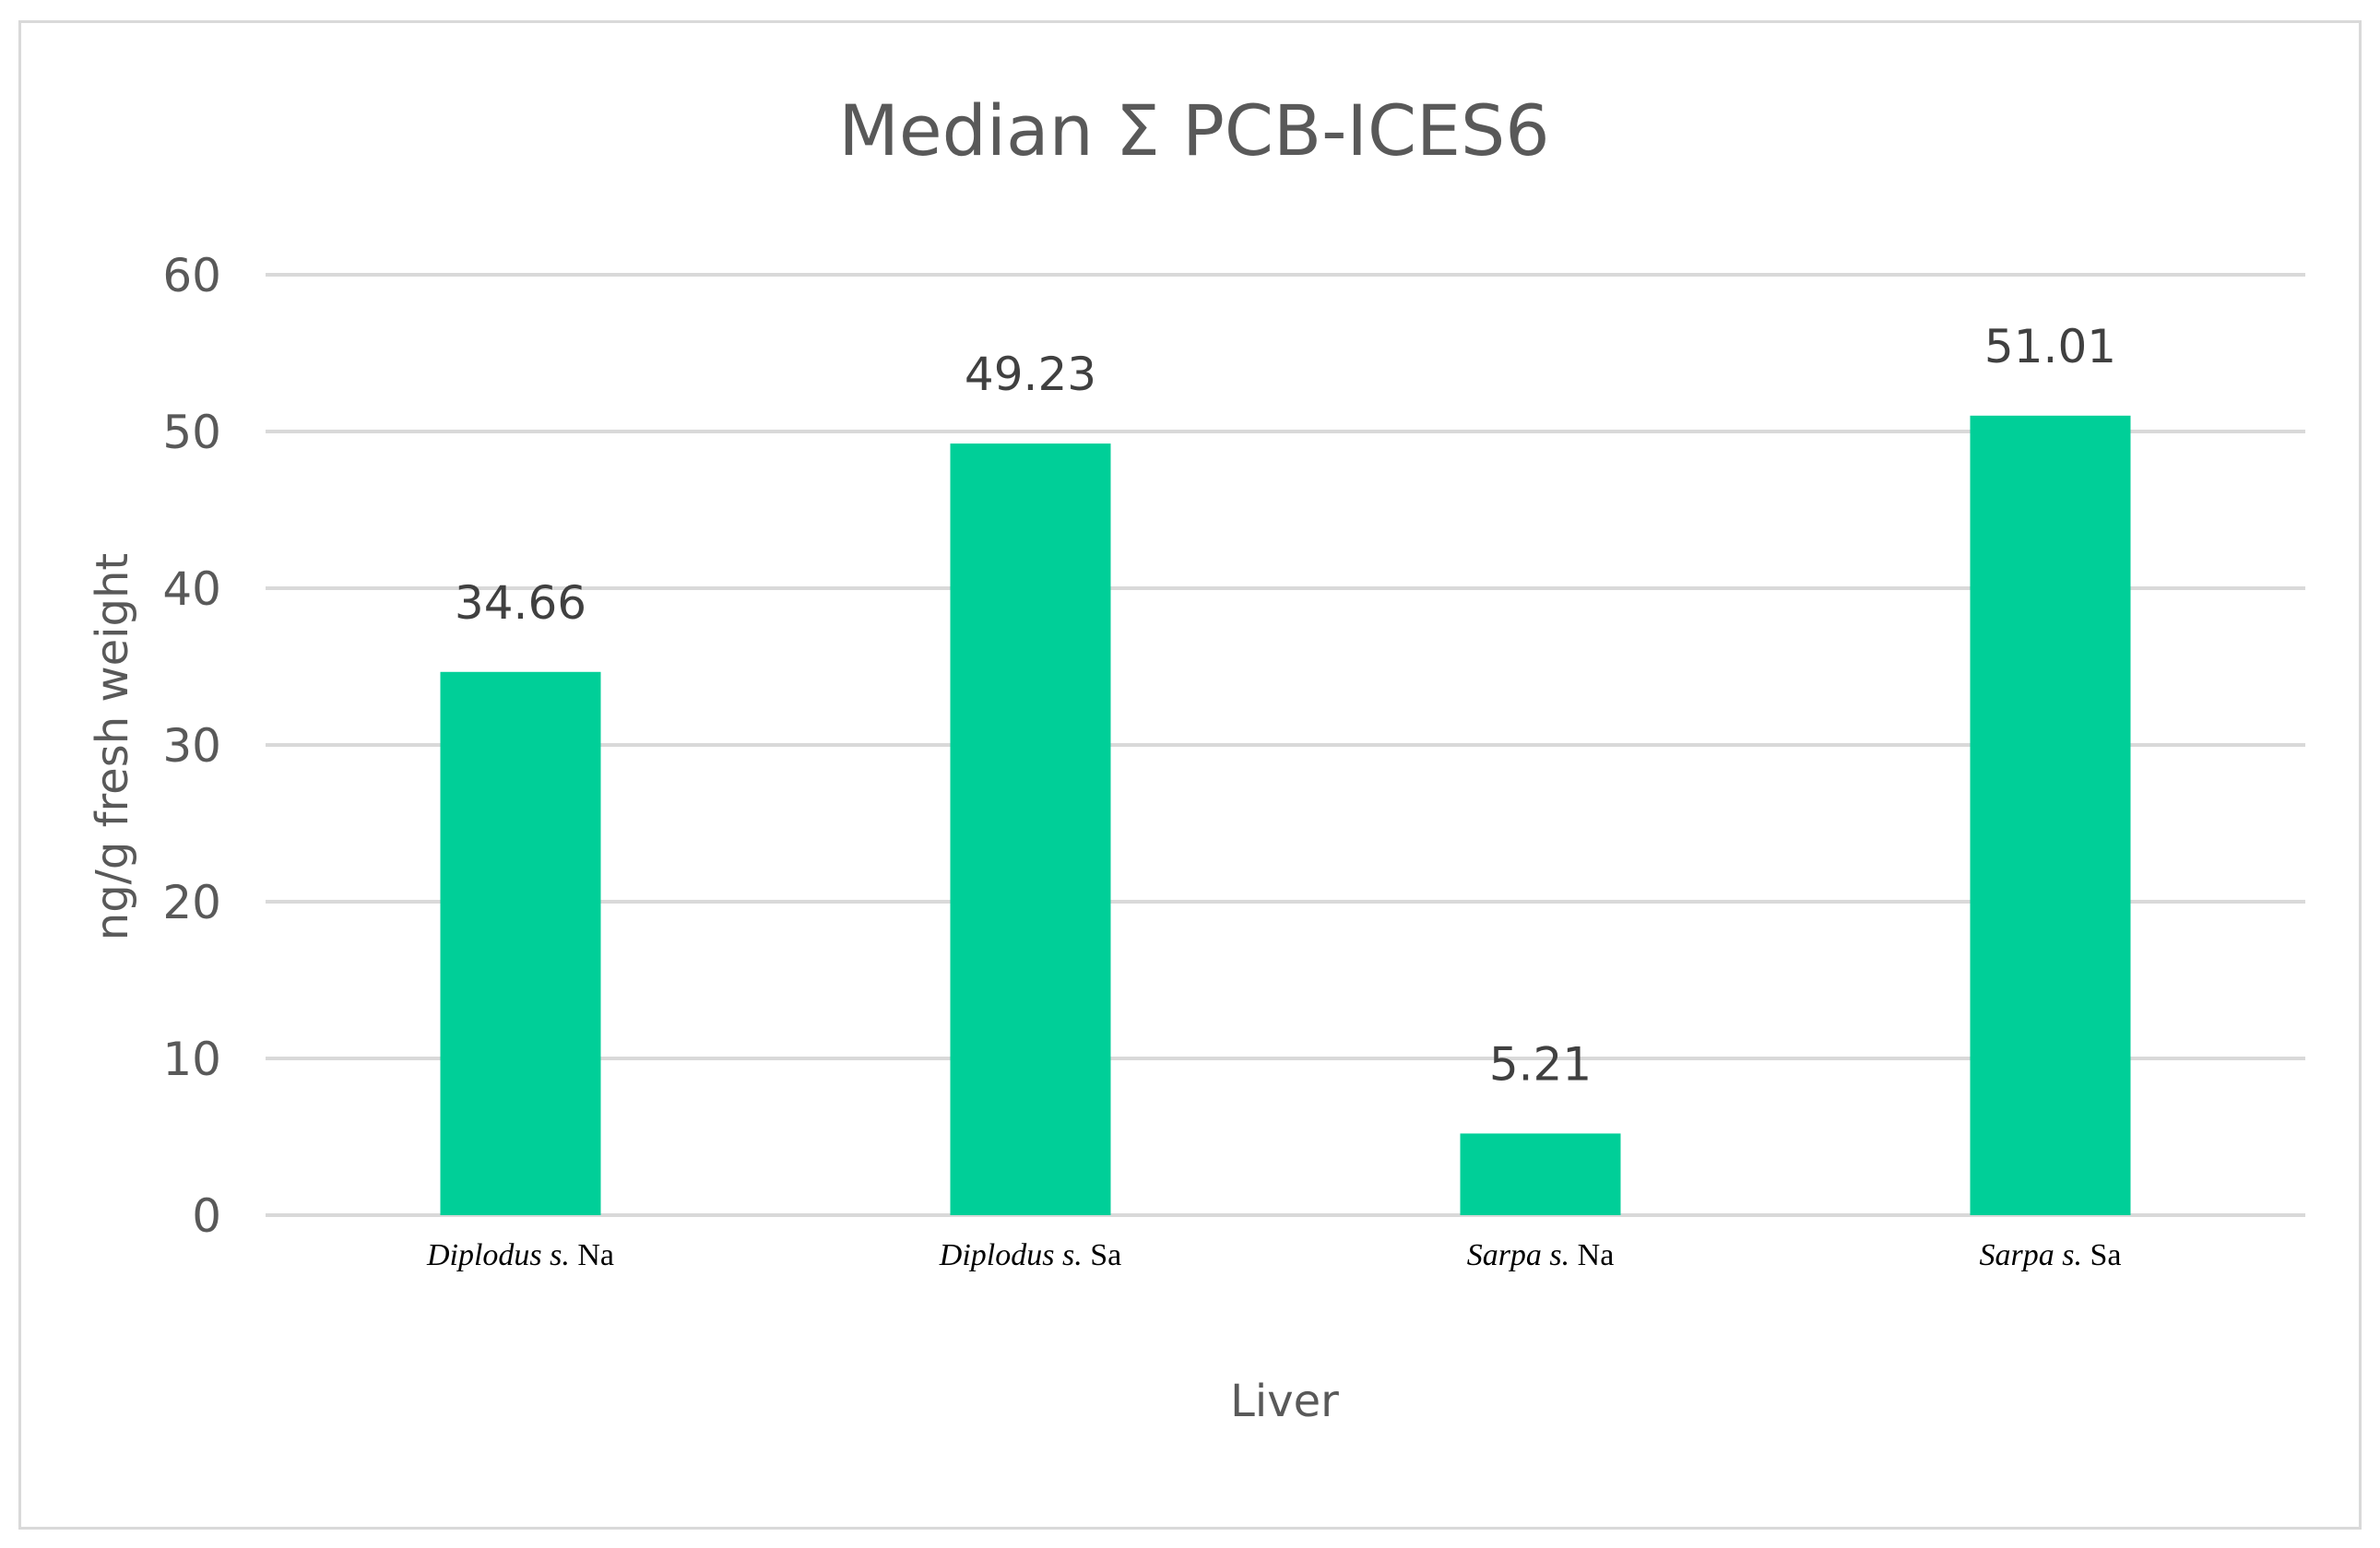  What do you see at coordinates (191, 589) in the screenshot?
I see `y-tick-label: 40` at bounding box center [191, 589].